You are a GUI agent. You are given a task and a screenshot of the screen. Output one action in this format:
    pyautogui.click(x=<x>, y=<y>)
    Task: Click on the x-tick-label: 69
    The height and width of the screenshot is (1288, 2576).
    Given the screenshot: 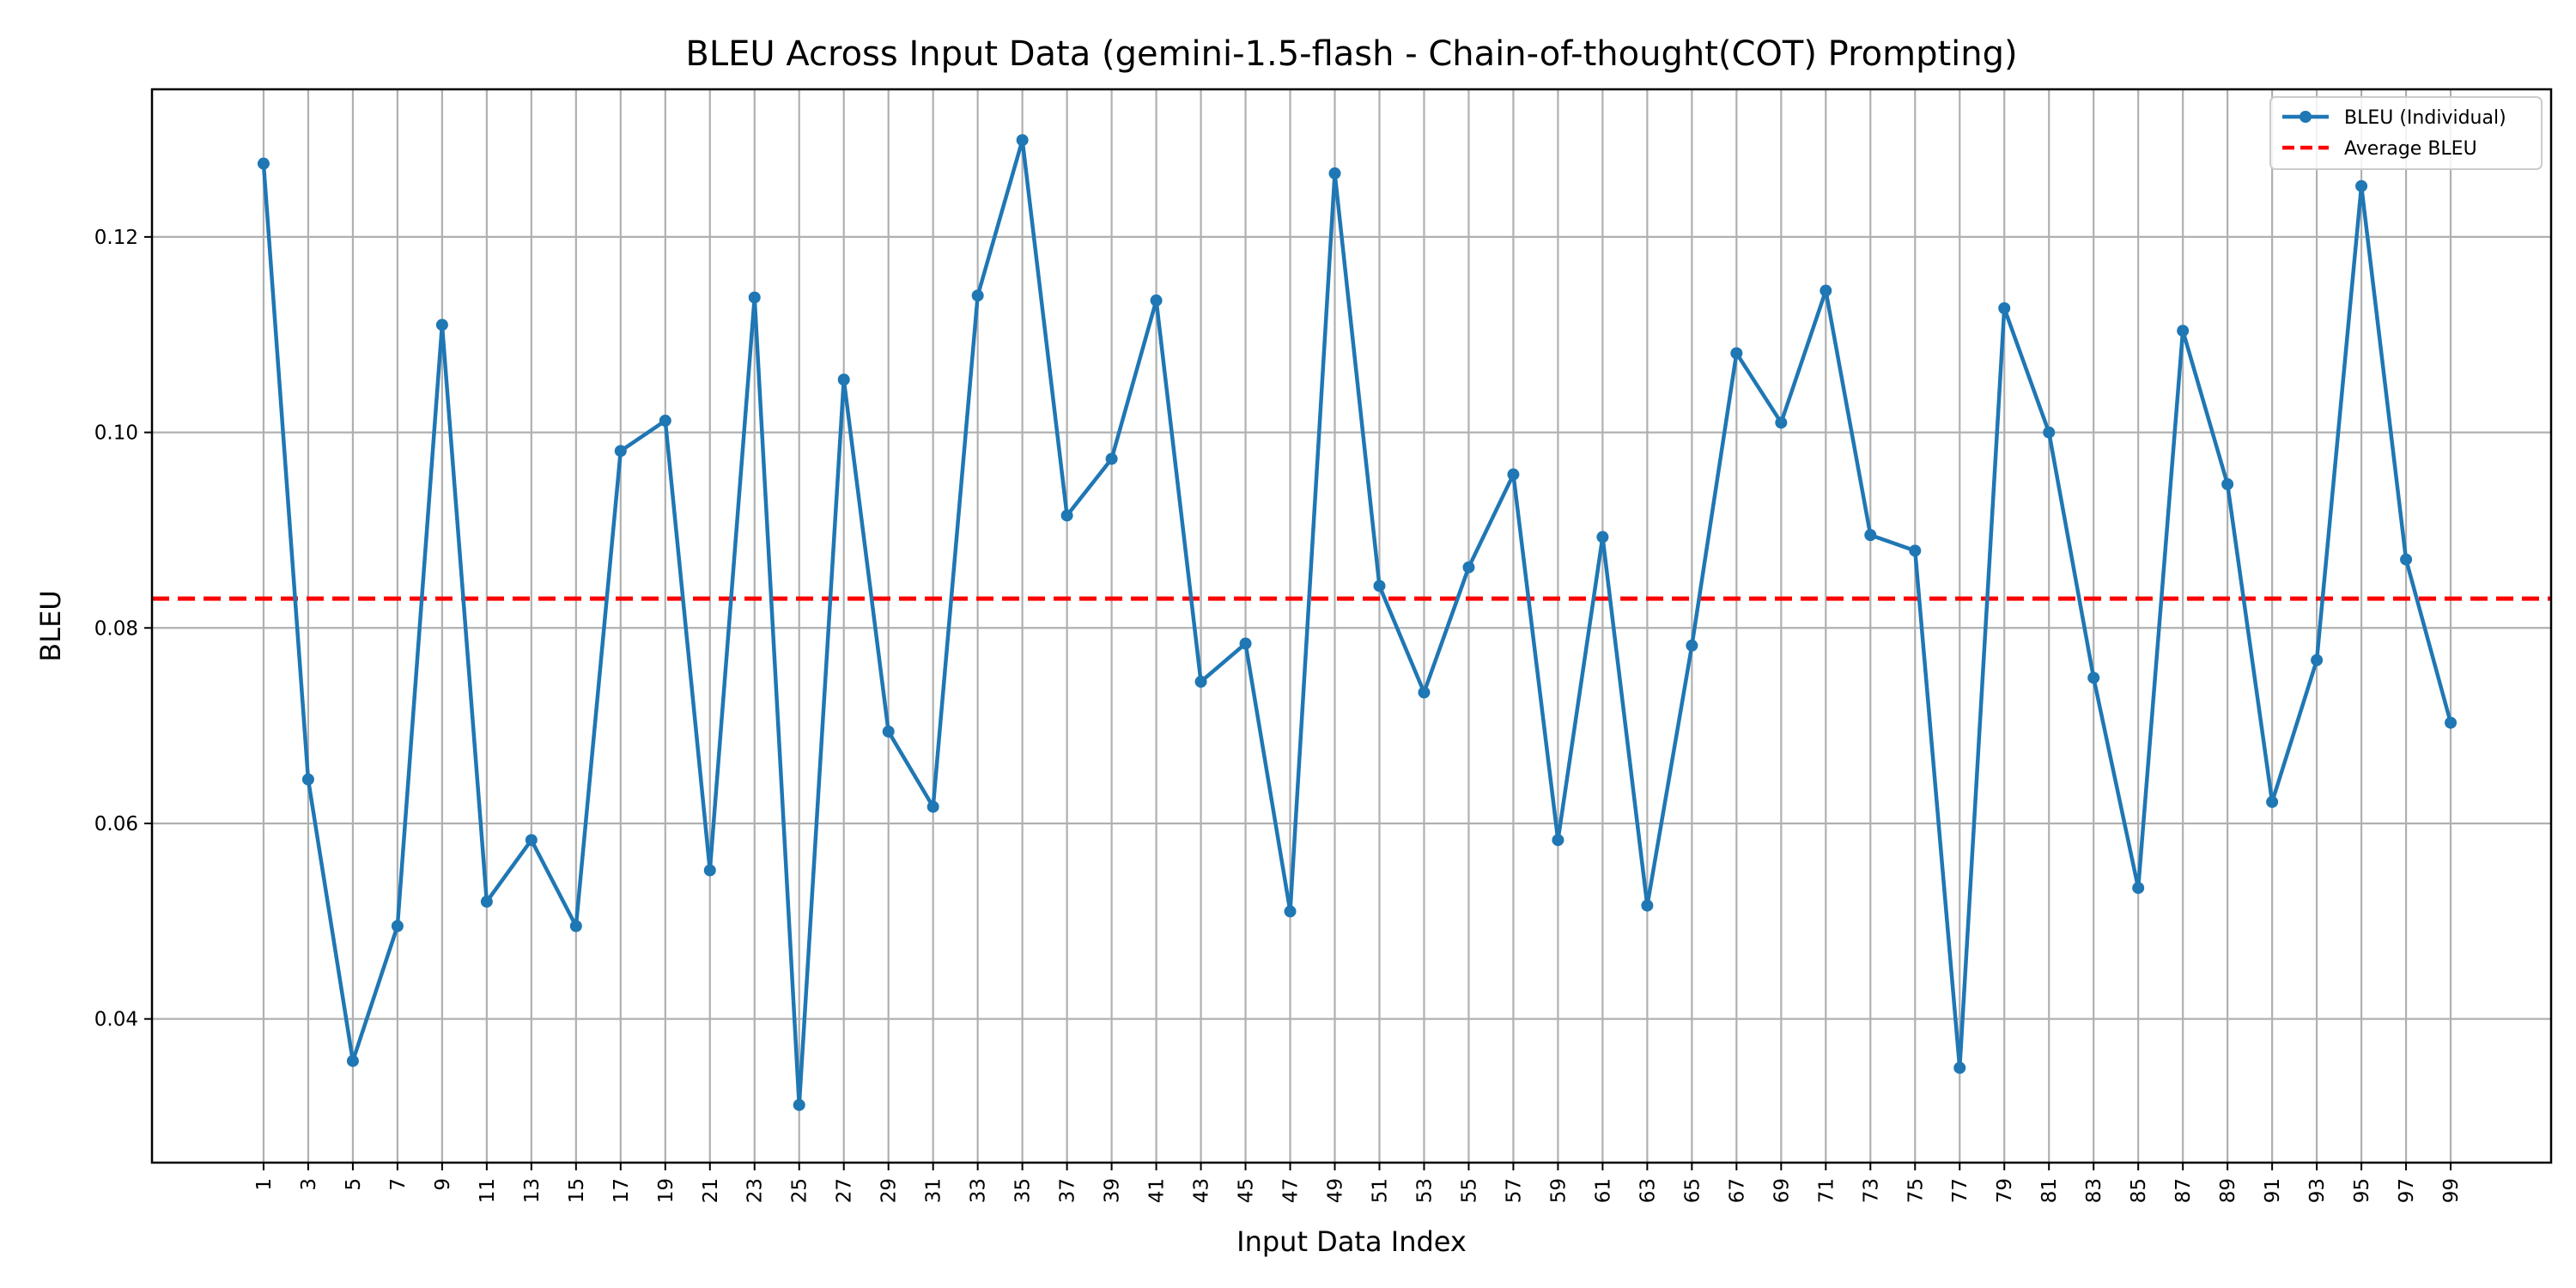 What is the action you would take?
    pyautogui.click(x=1782, y=1191)
    